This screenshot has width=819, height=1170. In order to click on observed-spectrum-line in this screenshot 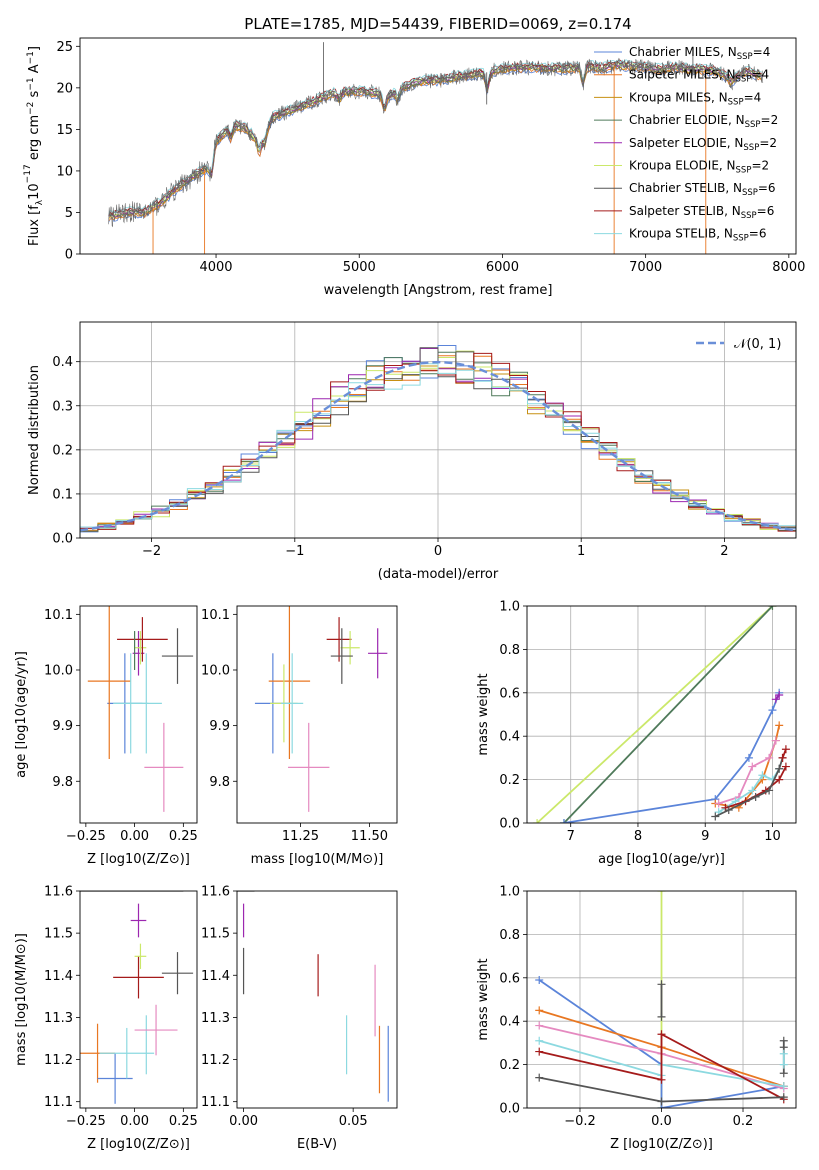, I will do `click(436, 142)`.